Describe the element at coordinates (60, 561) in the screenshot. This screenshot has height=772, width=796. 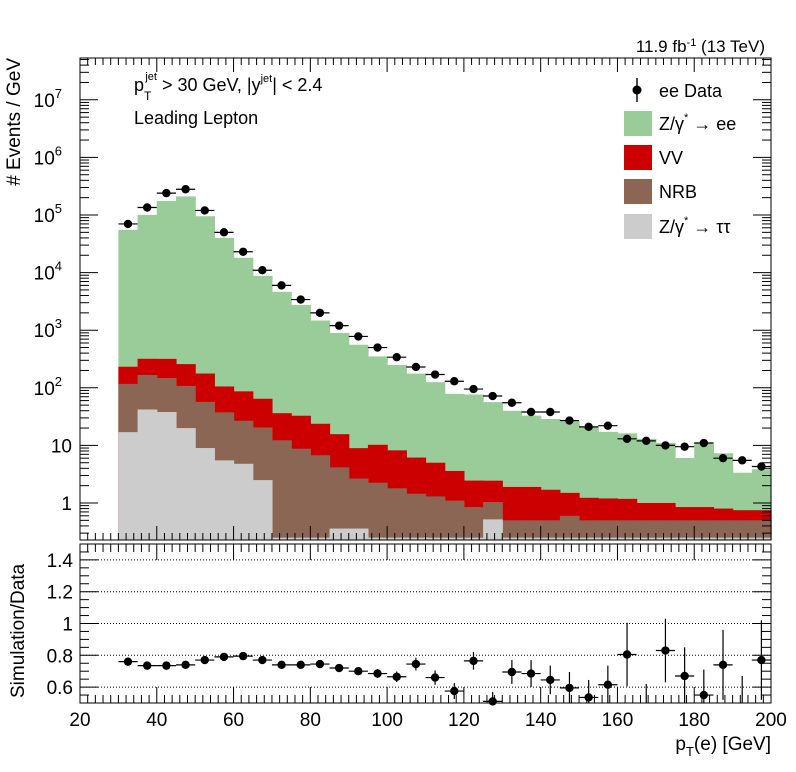
I see `bottom-y-tick-label-4: 1.4` at that location.